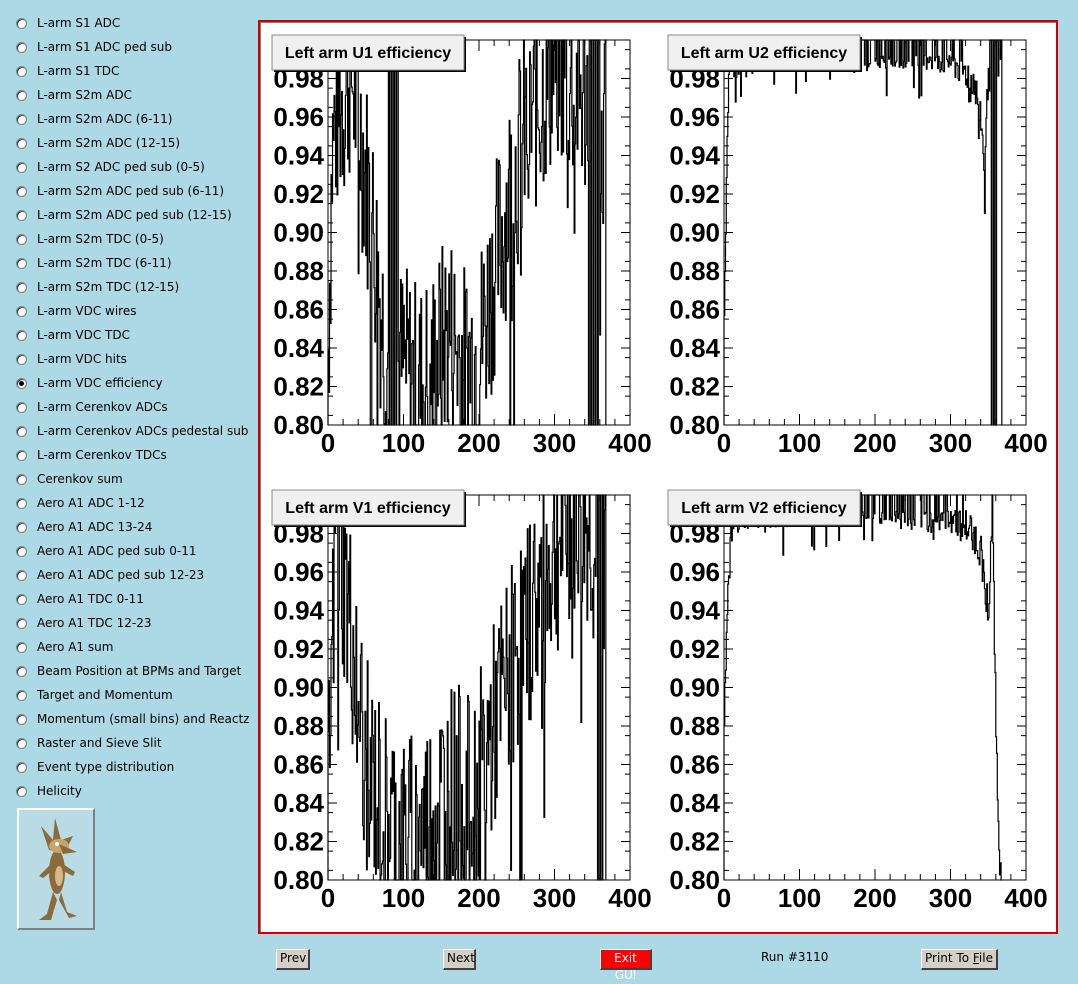 This screenshot has width=1078, height=984. What do you see at coordinates (120, 191) in the screenshot?
I see `menu-item: L-arm S2m ADC ped sub (6-11)` at bounding box center [120, 191].